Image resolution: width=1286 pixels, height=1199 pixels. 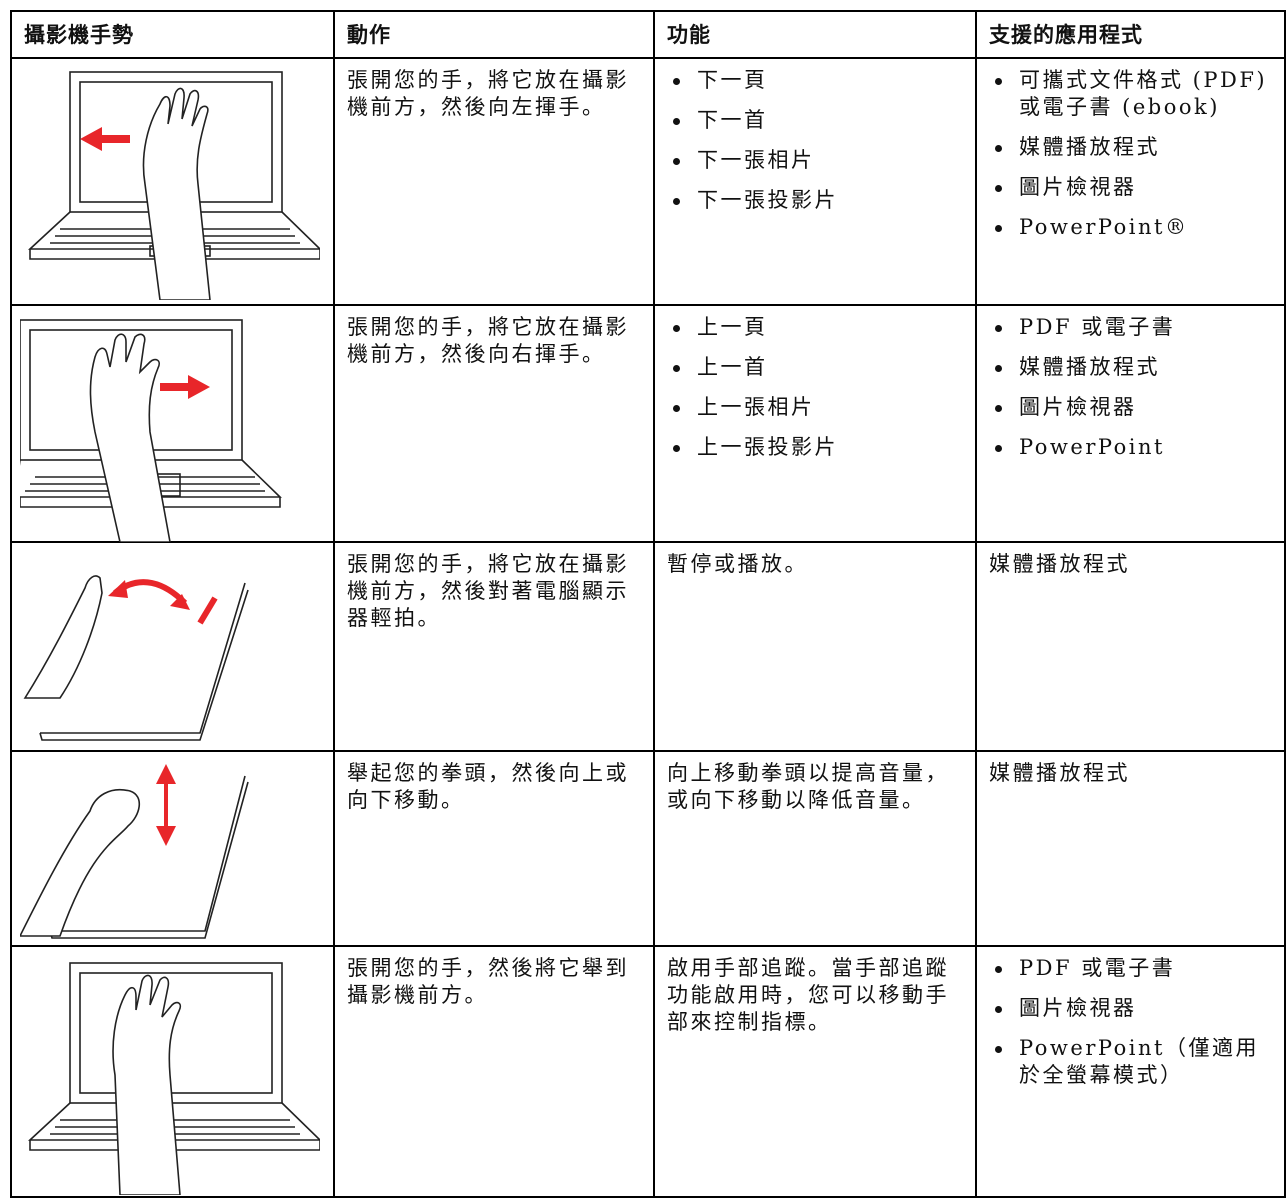 I want to click on action-text: 張開您的手，然後將它舉到攝影機前方。, so click(x=488, y=981).